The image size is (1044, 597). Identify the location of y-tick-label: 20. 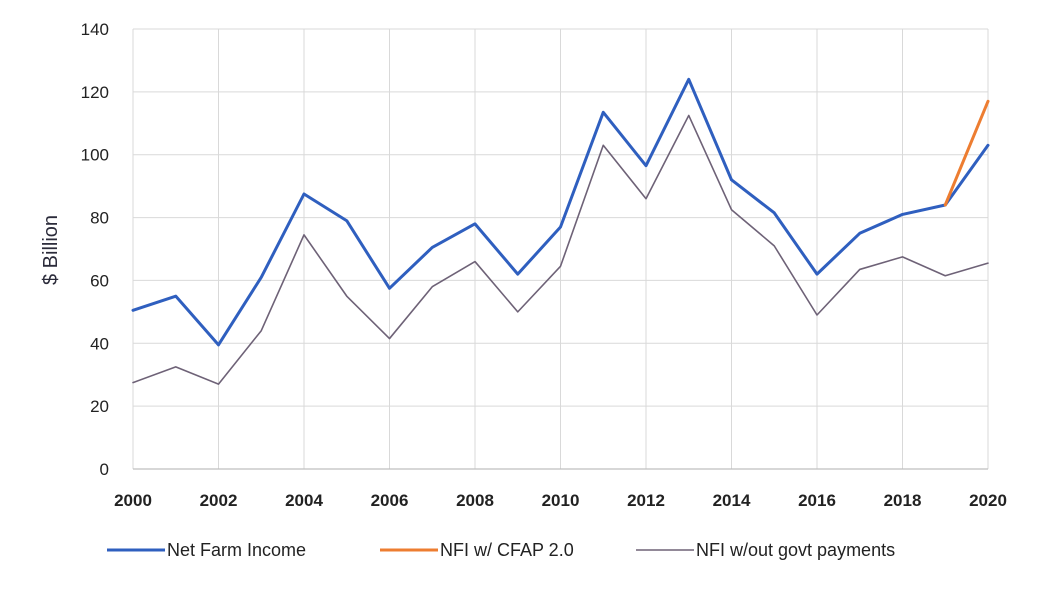
(99, 406).